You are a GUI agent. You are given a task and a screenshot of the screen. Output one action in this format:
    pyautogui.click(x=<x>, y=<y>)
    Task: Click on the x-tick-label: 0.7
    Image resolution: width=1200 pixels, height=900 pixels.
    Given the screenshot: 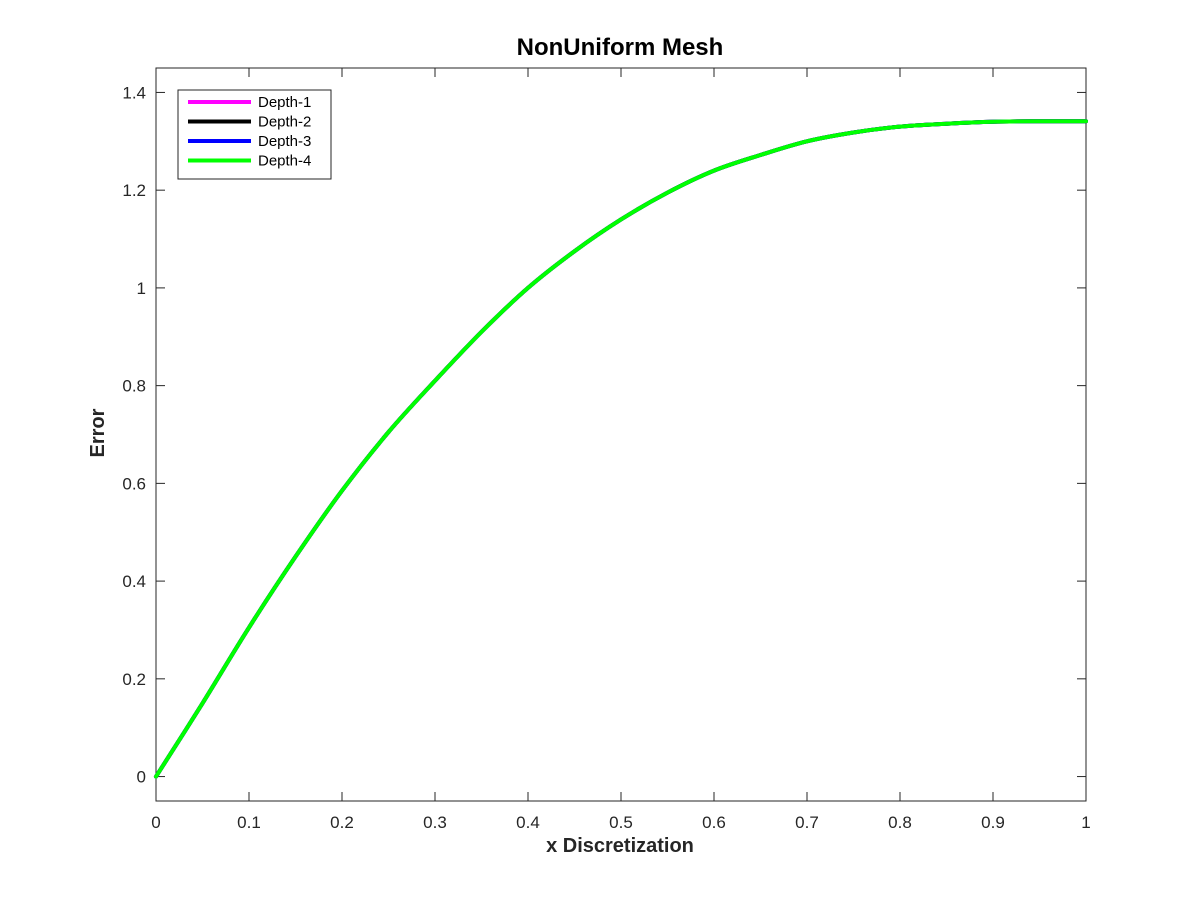 What is the action you would take?
    pyautogui.click(x=807, y=822)
    